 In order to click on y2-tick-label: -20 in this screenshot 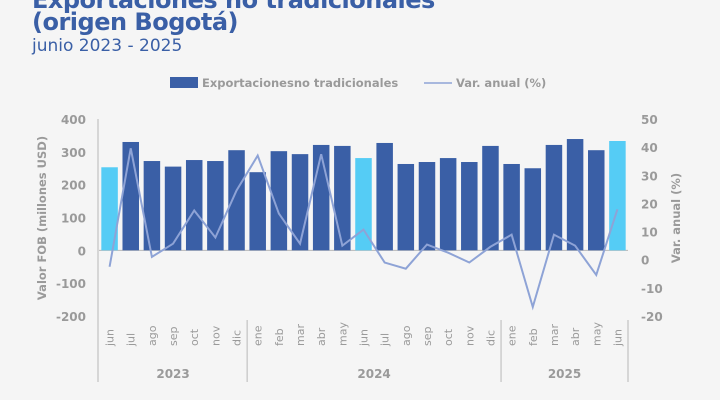, I will do `click(652, 317)`.